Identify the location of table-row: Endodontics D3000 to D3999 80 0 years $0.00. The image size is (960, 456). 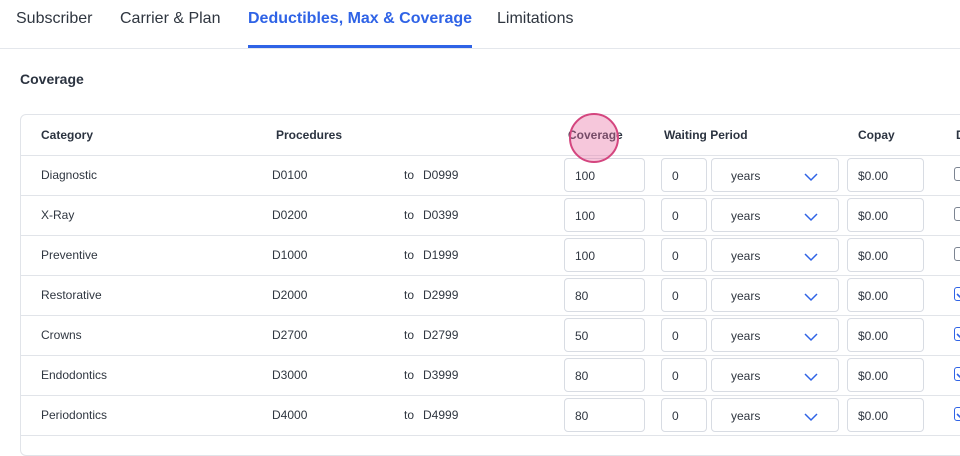
(490, 375).